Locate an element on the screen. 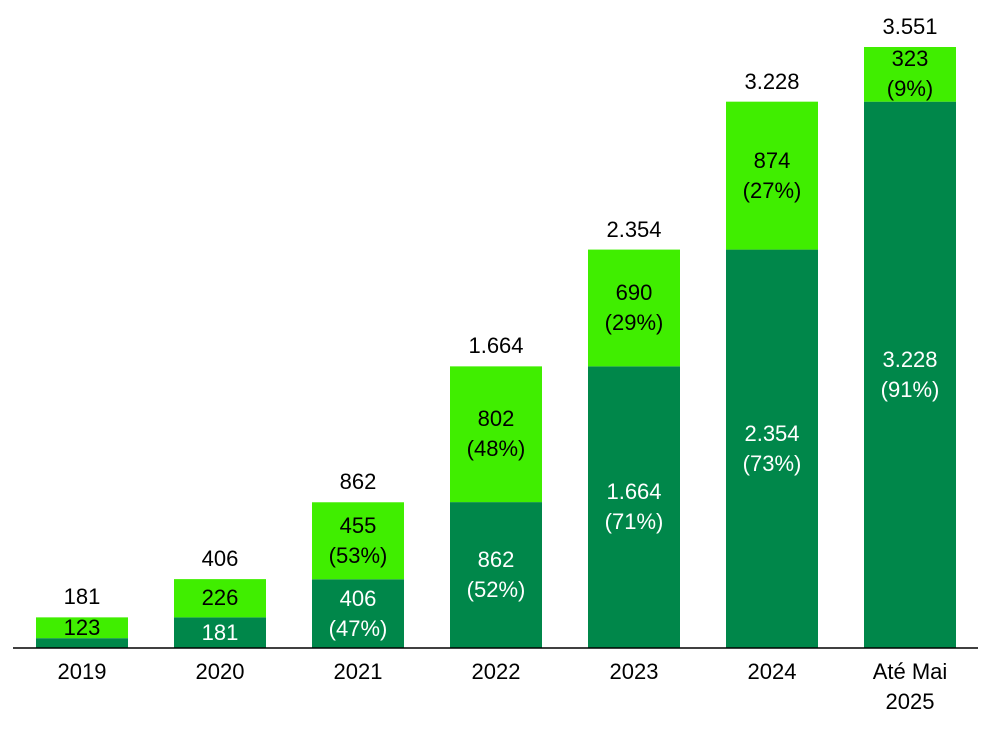  value-label: 226 is located at coordinates (220, 598).